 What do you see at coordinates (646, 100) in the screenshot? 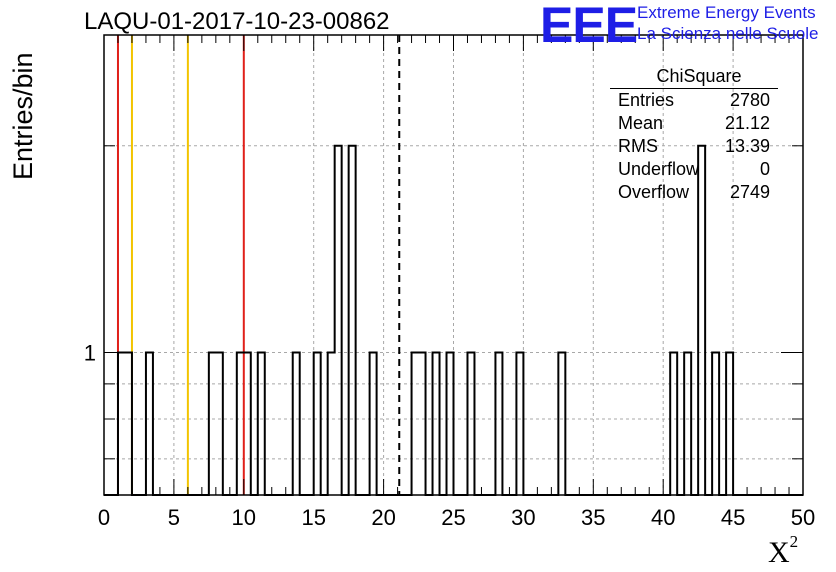
I see `stats-label: Entries` at bounding box center [646, 100].